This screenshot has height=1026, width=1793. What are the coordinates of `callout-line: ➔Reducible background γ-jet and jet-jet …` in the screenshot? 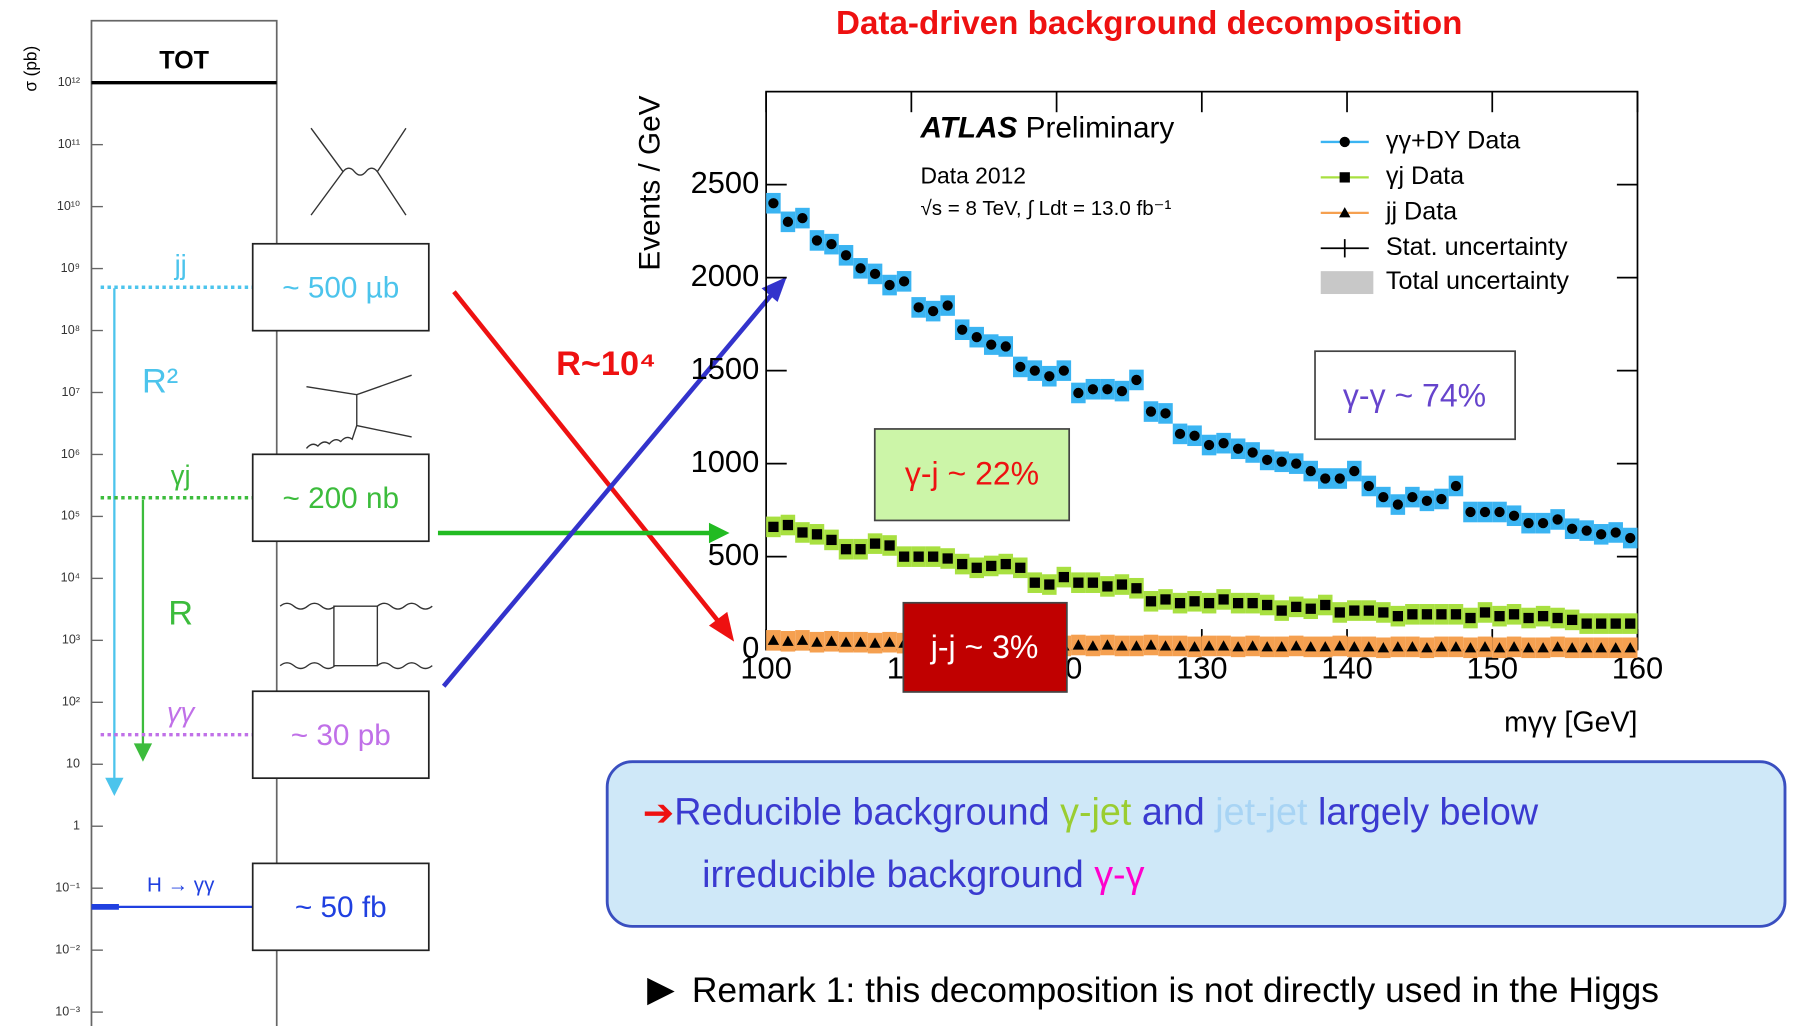 It's located at (1091, 812).